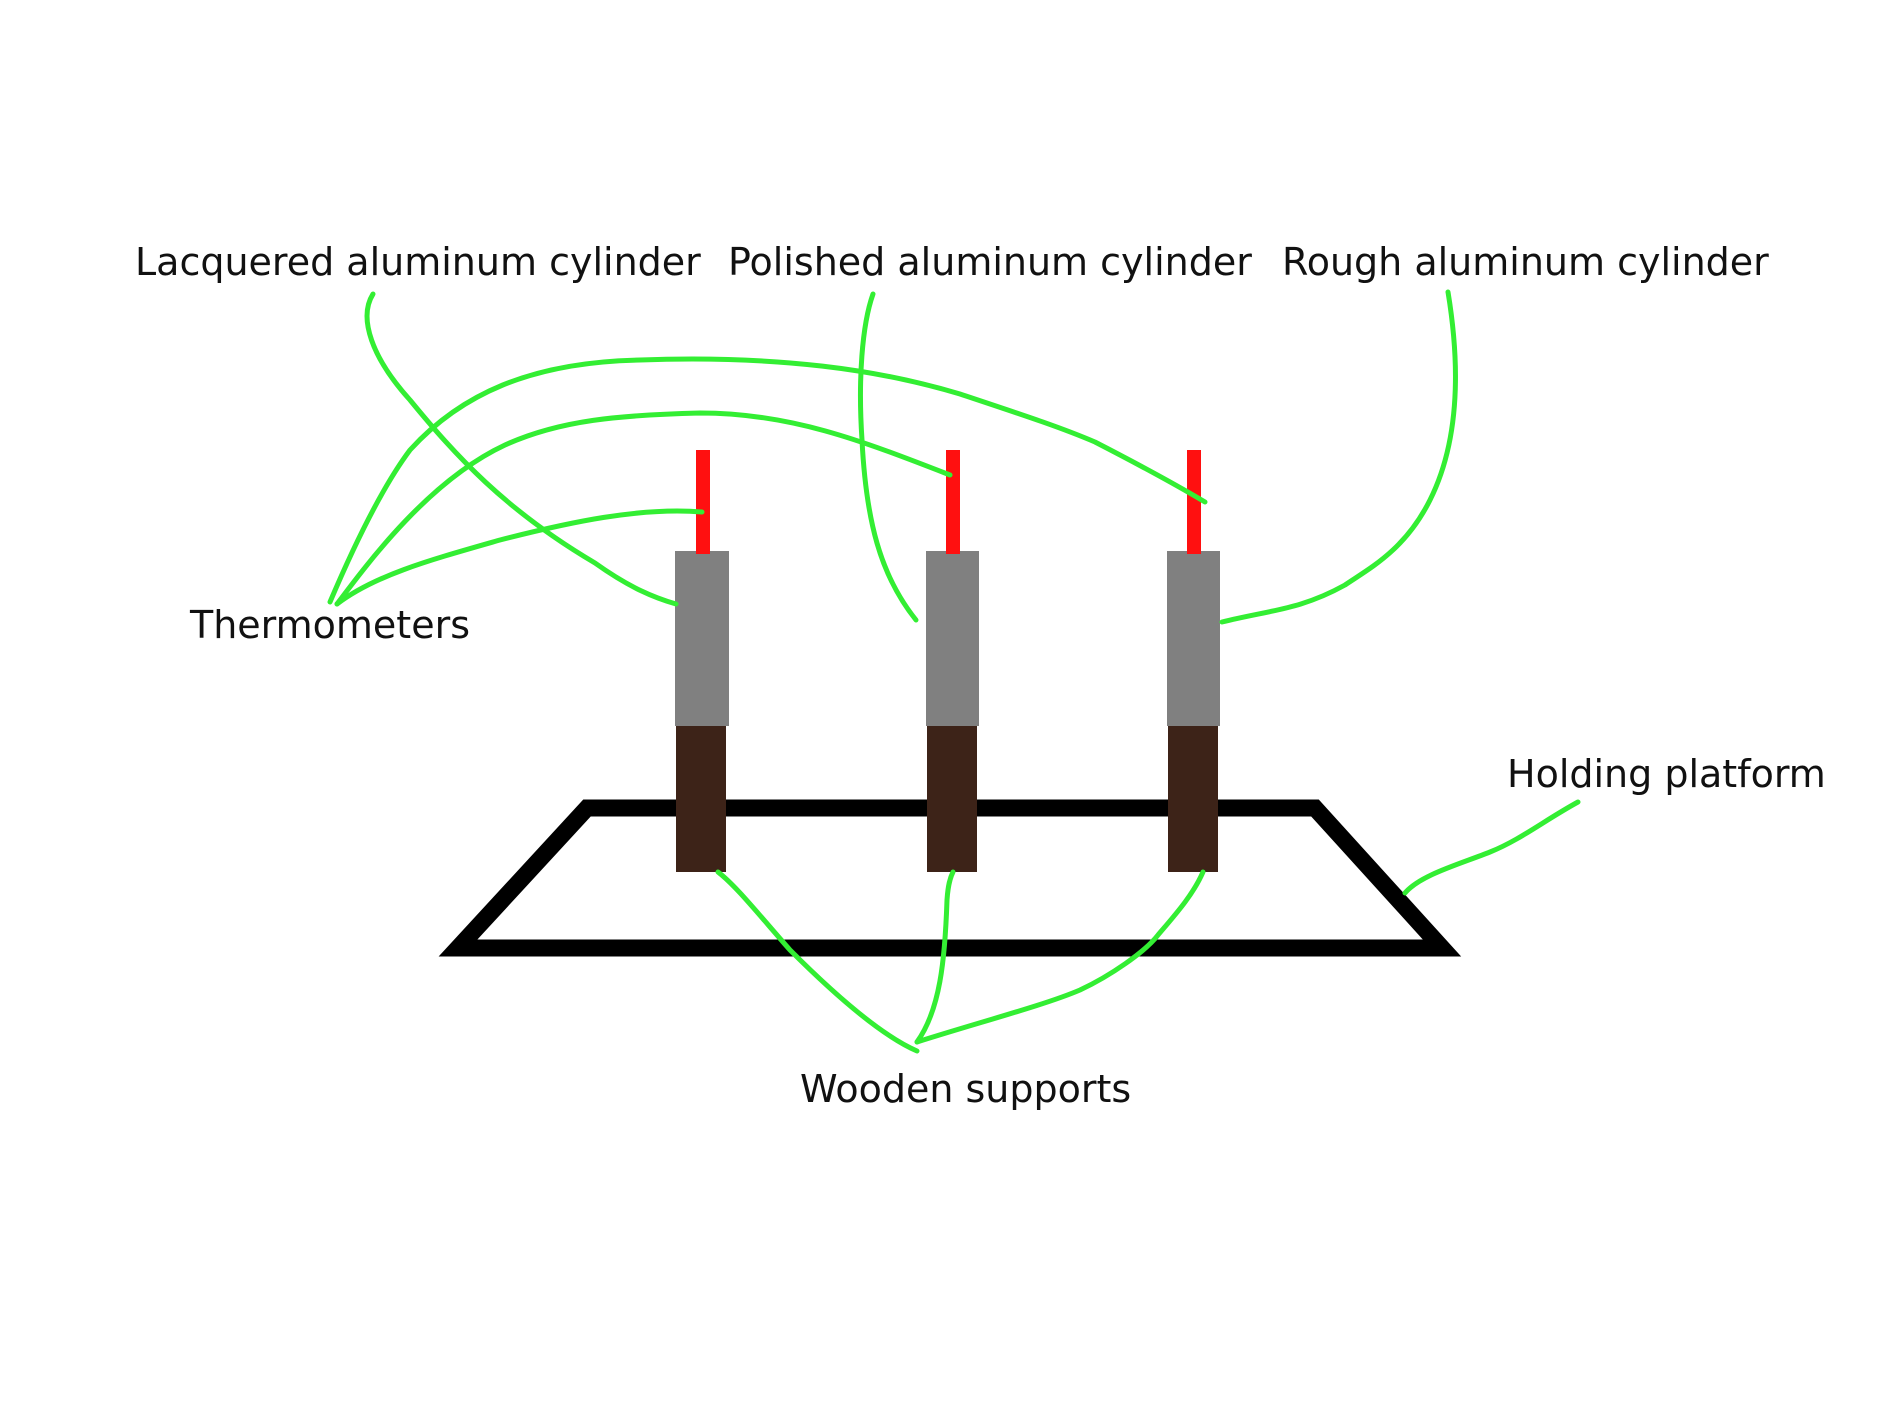 This screenshot has height=1417, width=1890. I want to click on leader-line-rough, so click(1338, 457).